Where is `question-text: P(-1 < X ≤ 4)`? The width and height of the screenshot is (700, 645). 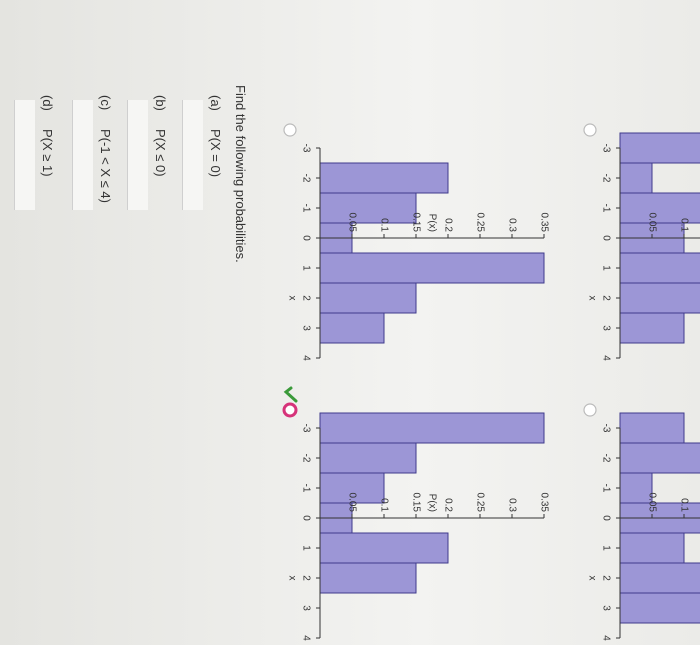 question-text: P(-1 < X ≤ 4) is located at coordinates (105, 166).